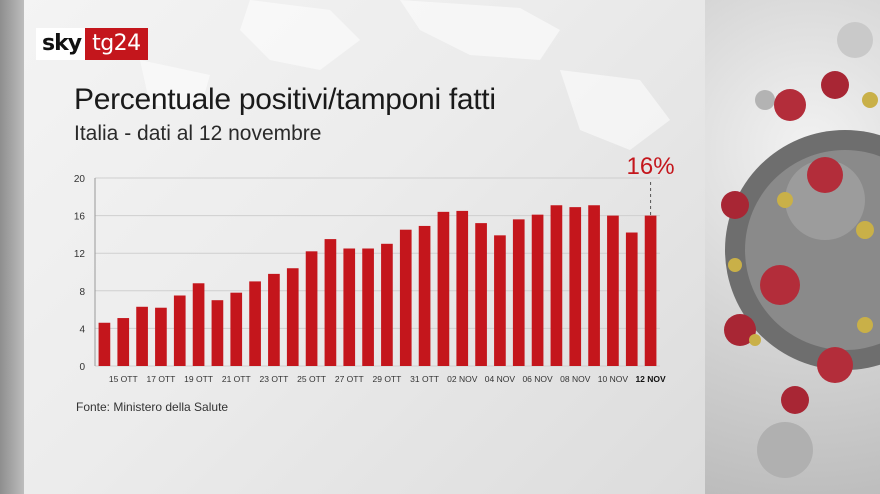  What do you see at coordinates (537, 379) in the screenshot?
I see `x-tick-label: 06 NOV` at bounding box center [537, 379].